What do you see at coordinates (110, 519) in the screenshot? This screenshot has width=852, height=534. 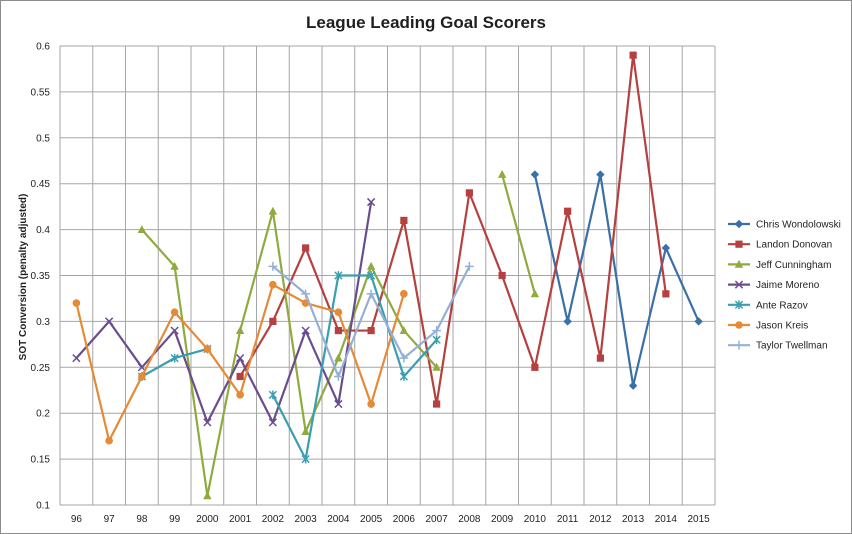 I see `x-tick-label: 97` at bounding box center [110, 519].